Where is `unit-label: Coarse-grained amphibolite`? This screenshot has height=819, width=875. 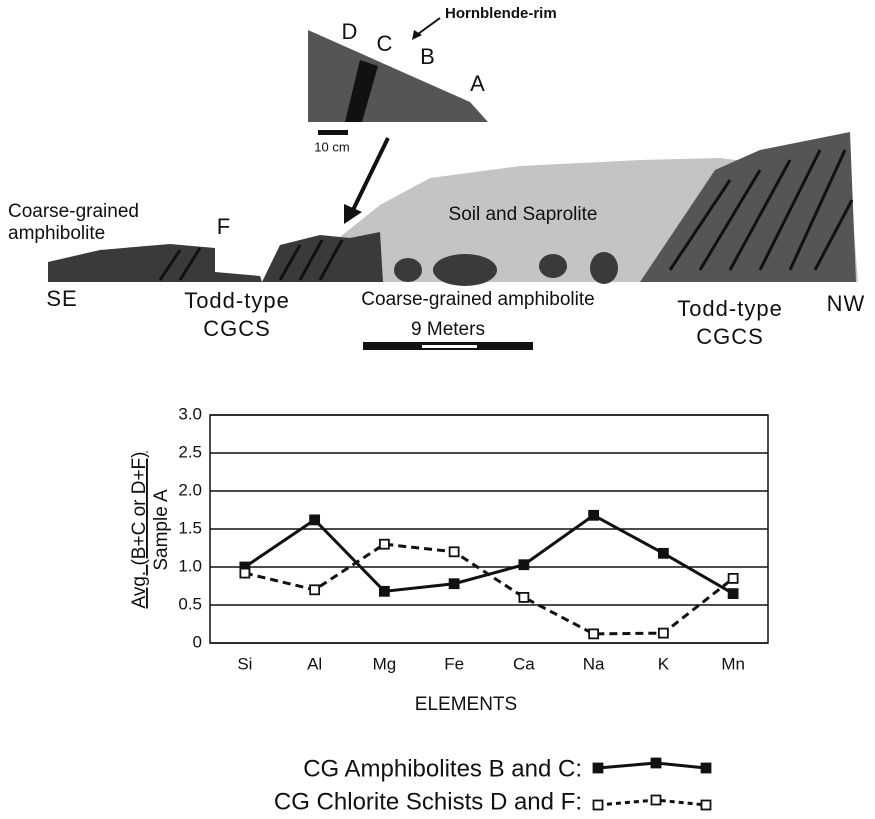
unit-label: Coarse-grained amphibolite is located at coordinates (477, 299).